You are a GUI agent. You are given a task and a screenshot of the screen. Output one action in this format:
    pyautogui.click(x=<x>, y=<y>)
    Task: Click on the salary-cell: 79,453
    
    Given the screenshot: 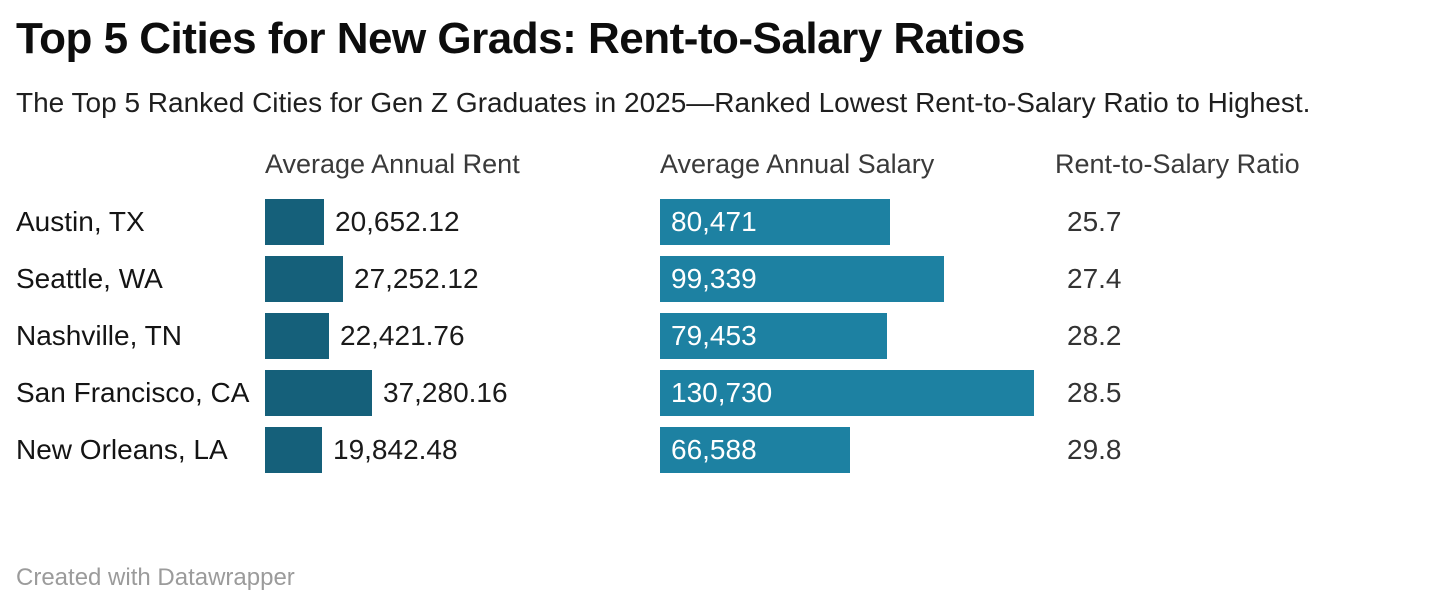 What is the action you would take?
    pyautogui.click(x=857, y=335)
    